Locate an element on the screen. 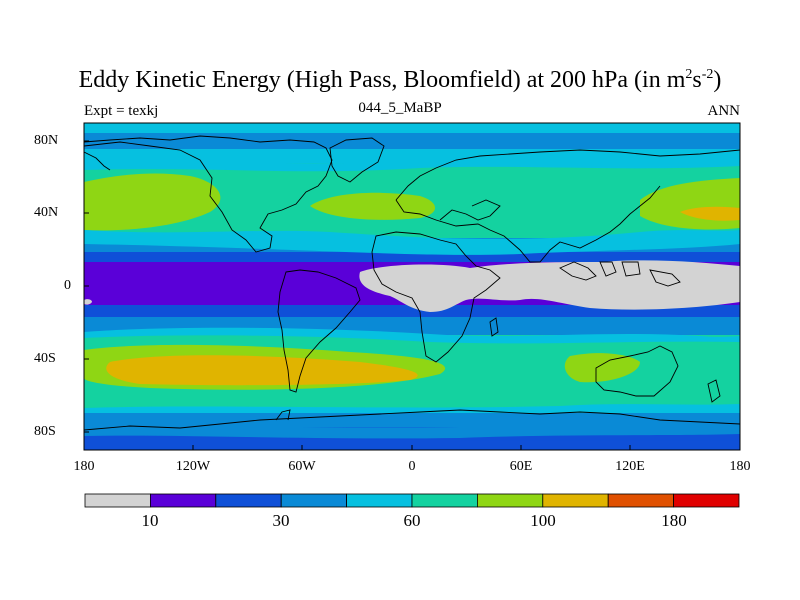 The width and height of the screenshot is (800, 600). case-label: 044_5_MaBP is located at coordinates (400, 108).